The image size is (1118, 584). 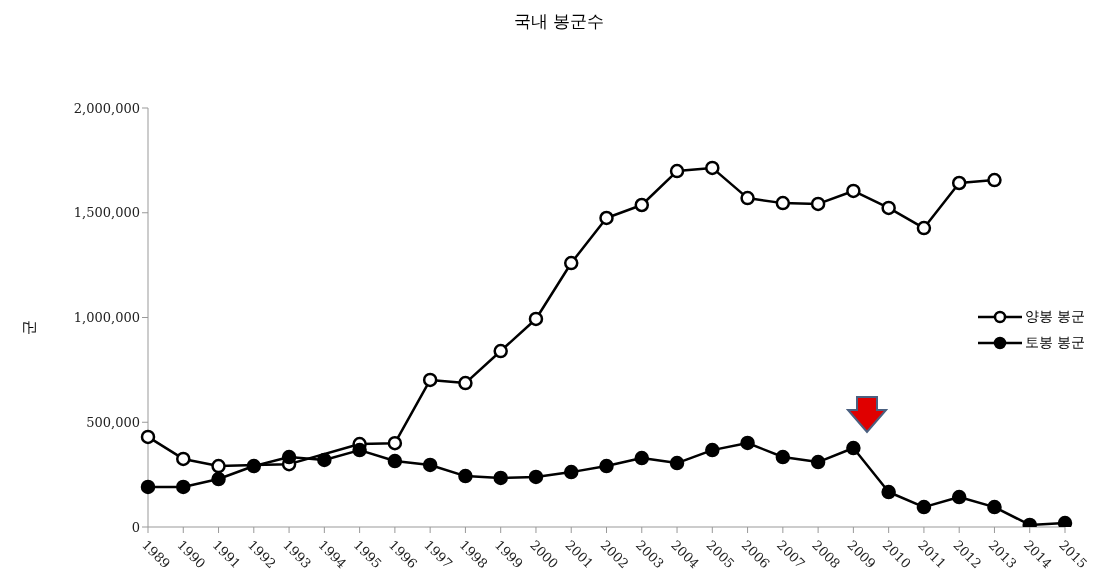 I want to click on y-tick-label: 500,000, so click(x=113, y=422).